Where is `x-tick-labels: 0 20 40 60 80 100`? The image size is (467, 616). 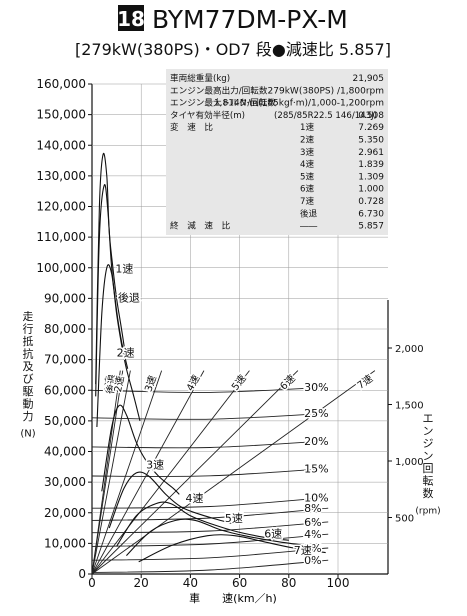
x-tick-labels: 0 20 40 60 80 100 is located at coordinates (218, 582).